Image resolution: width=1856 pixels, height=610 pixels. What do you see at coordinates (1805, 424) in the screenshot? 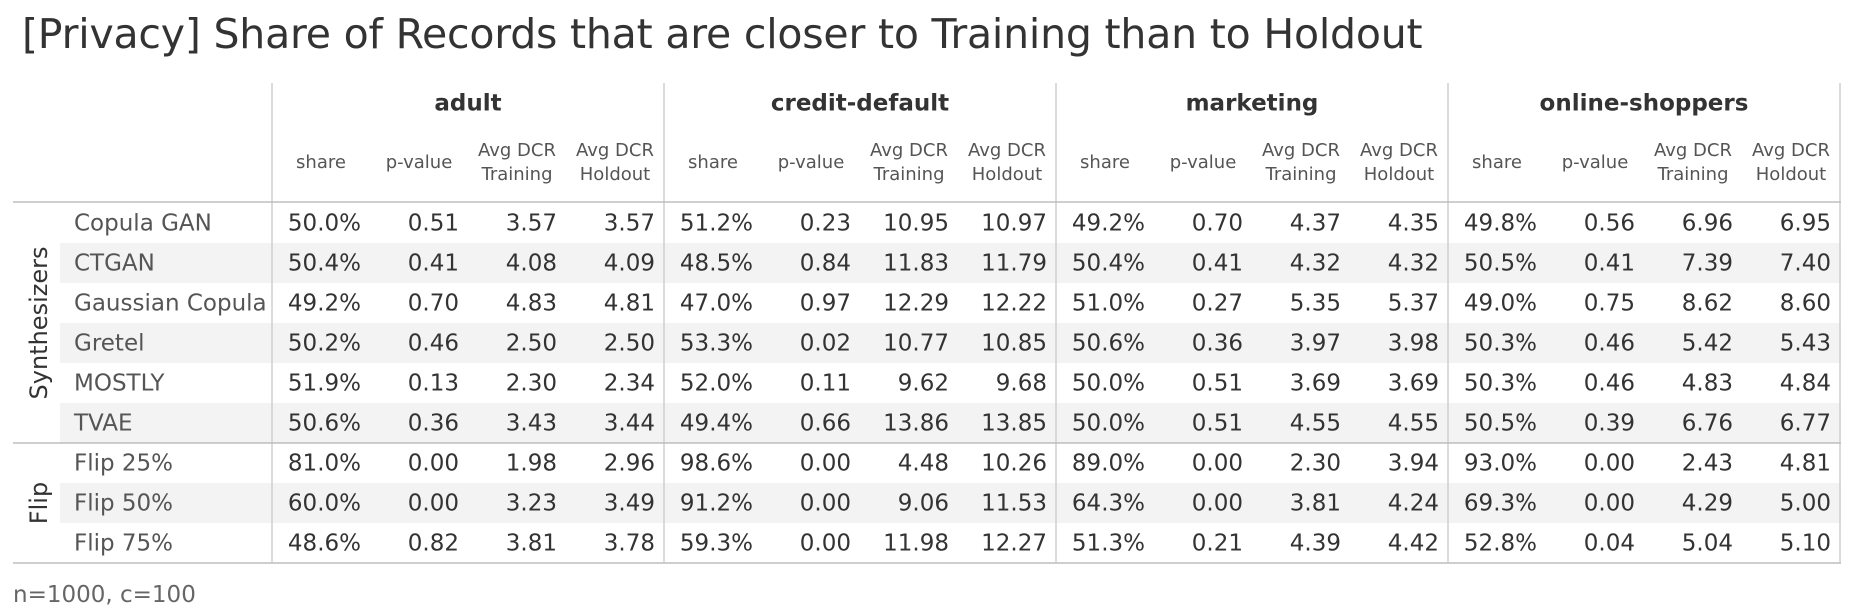
I see `table-cell: 6.77` at bounding box center [1805, 424].